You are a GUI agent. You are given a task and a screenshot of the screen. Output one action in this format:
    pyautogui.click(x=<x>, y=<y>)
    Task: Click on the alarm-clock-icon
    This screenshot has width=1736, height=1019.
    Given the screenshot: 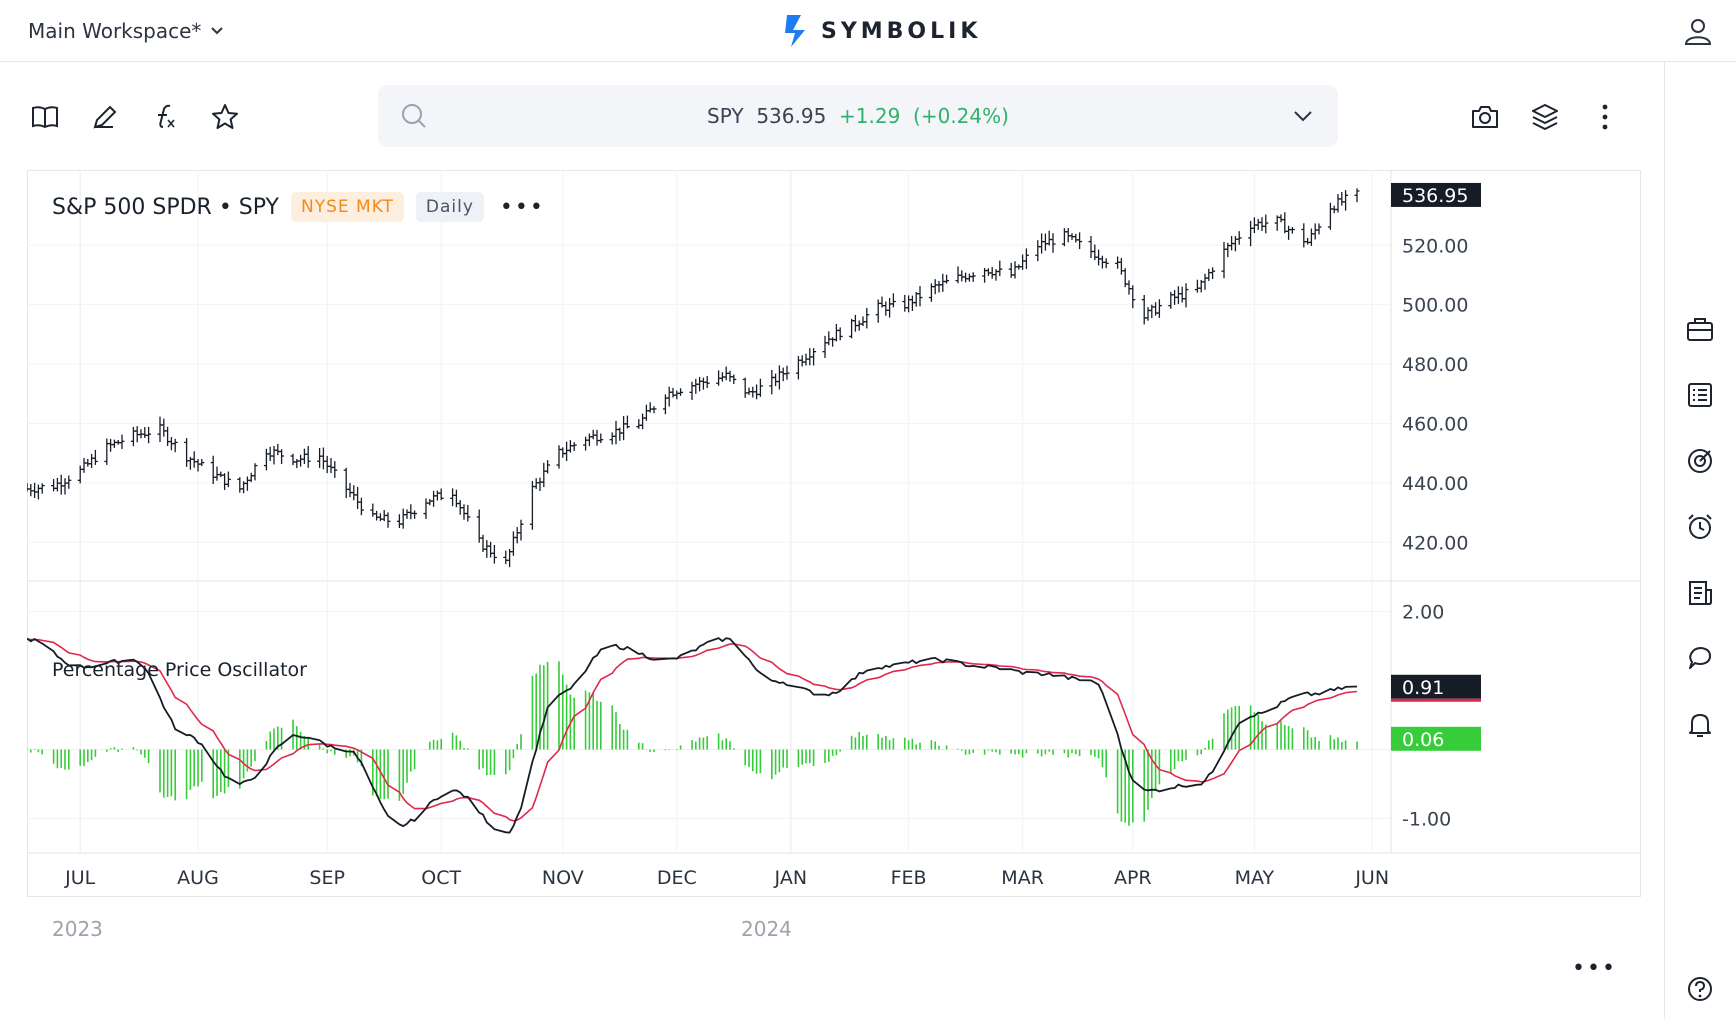 What is the action you would take?
    pyautogui.click(x=1700, y=527)
    